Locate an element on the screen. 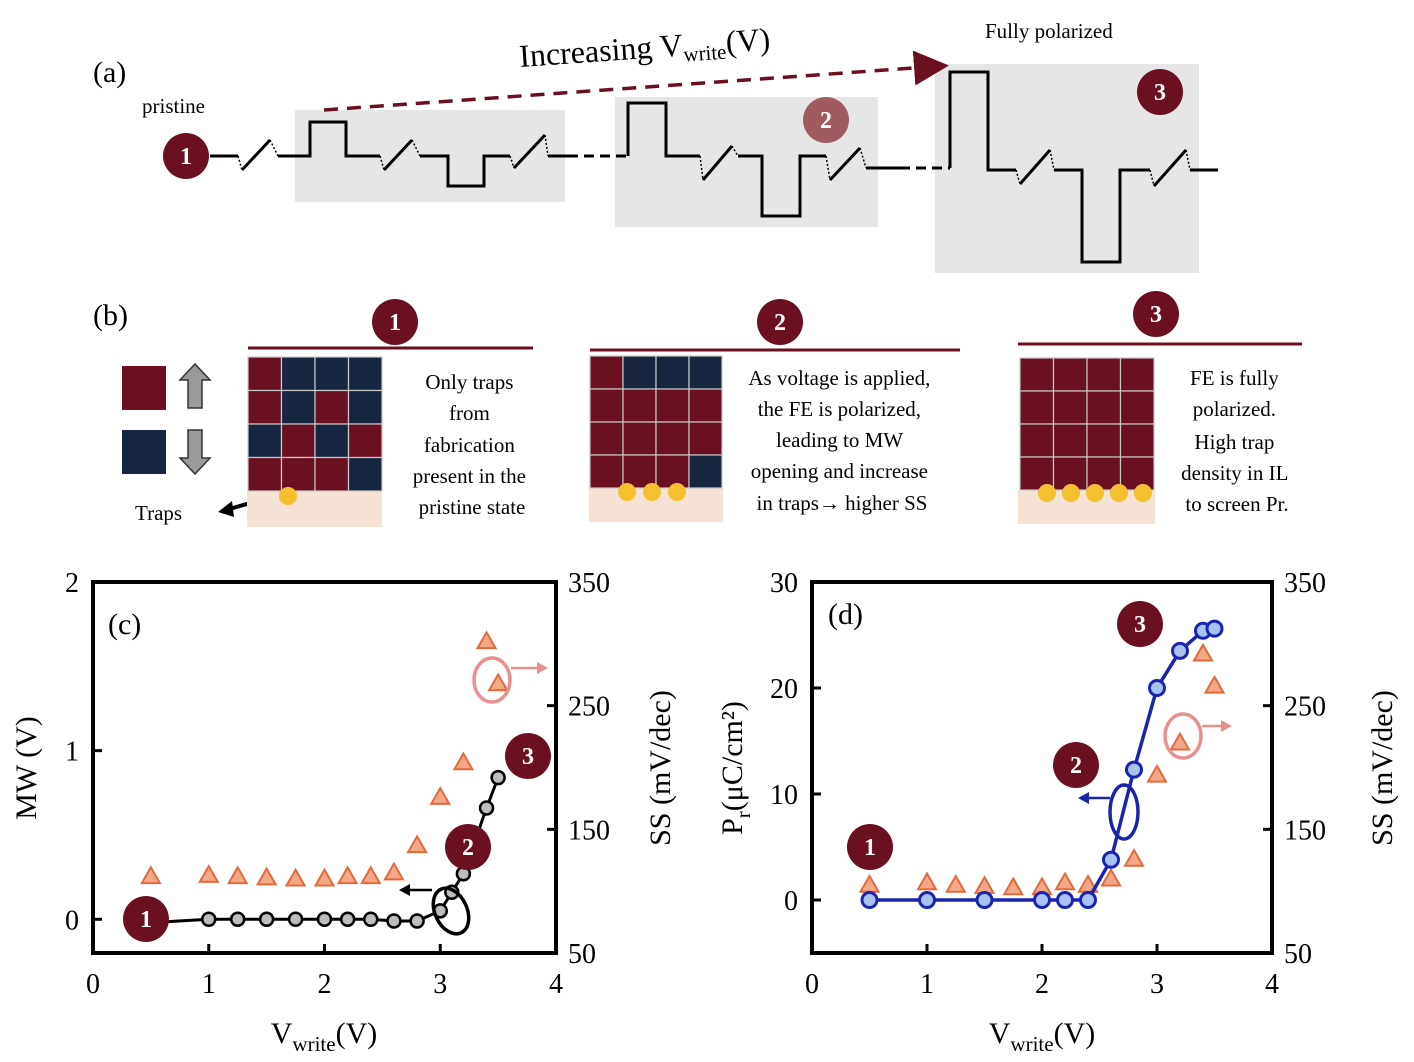 The height and width of the screenshot is (1062, 1414). chart-c-panel-label: (c) is located at coordinates (124, 624).